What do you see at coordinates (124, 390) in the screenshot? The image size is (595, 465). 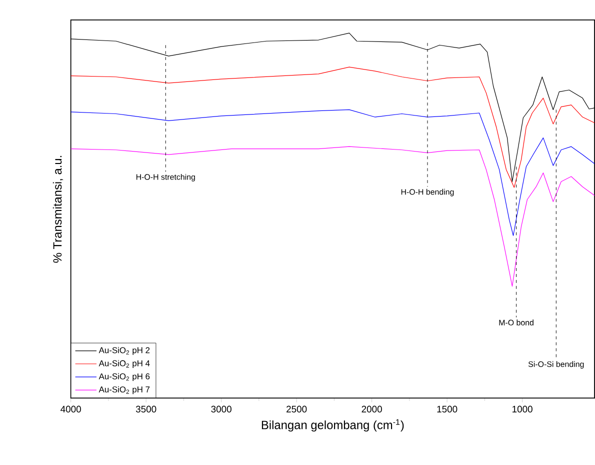 I see `legend-label: Au-SiO$_{2}$ pH 7` at bounding box center [124, 390].